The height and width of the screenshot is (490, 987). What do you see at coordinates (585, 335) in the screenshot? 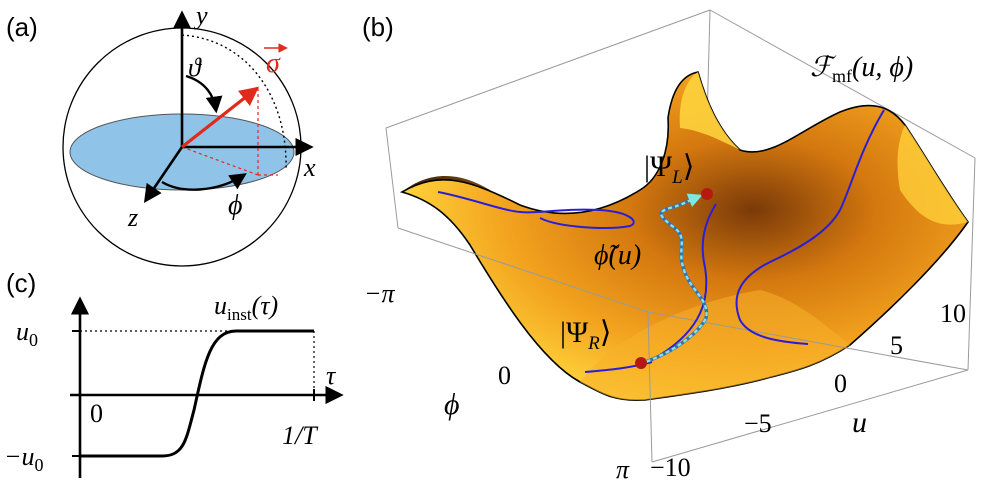
I see `psi-R-label: |ΨR⟩` at bounding box center [585, 335].